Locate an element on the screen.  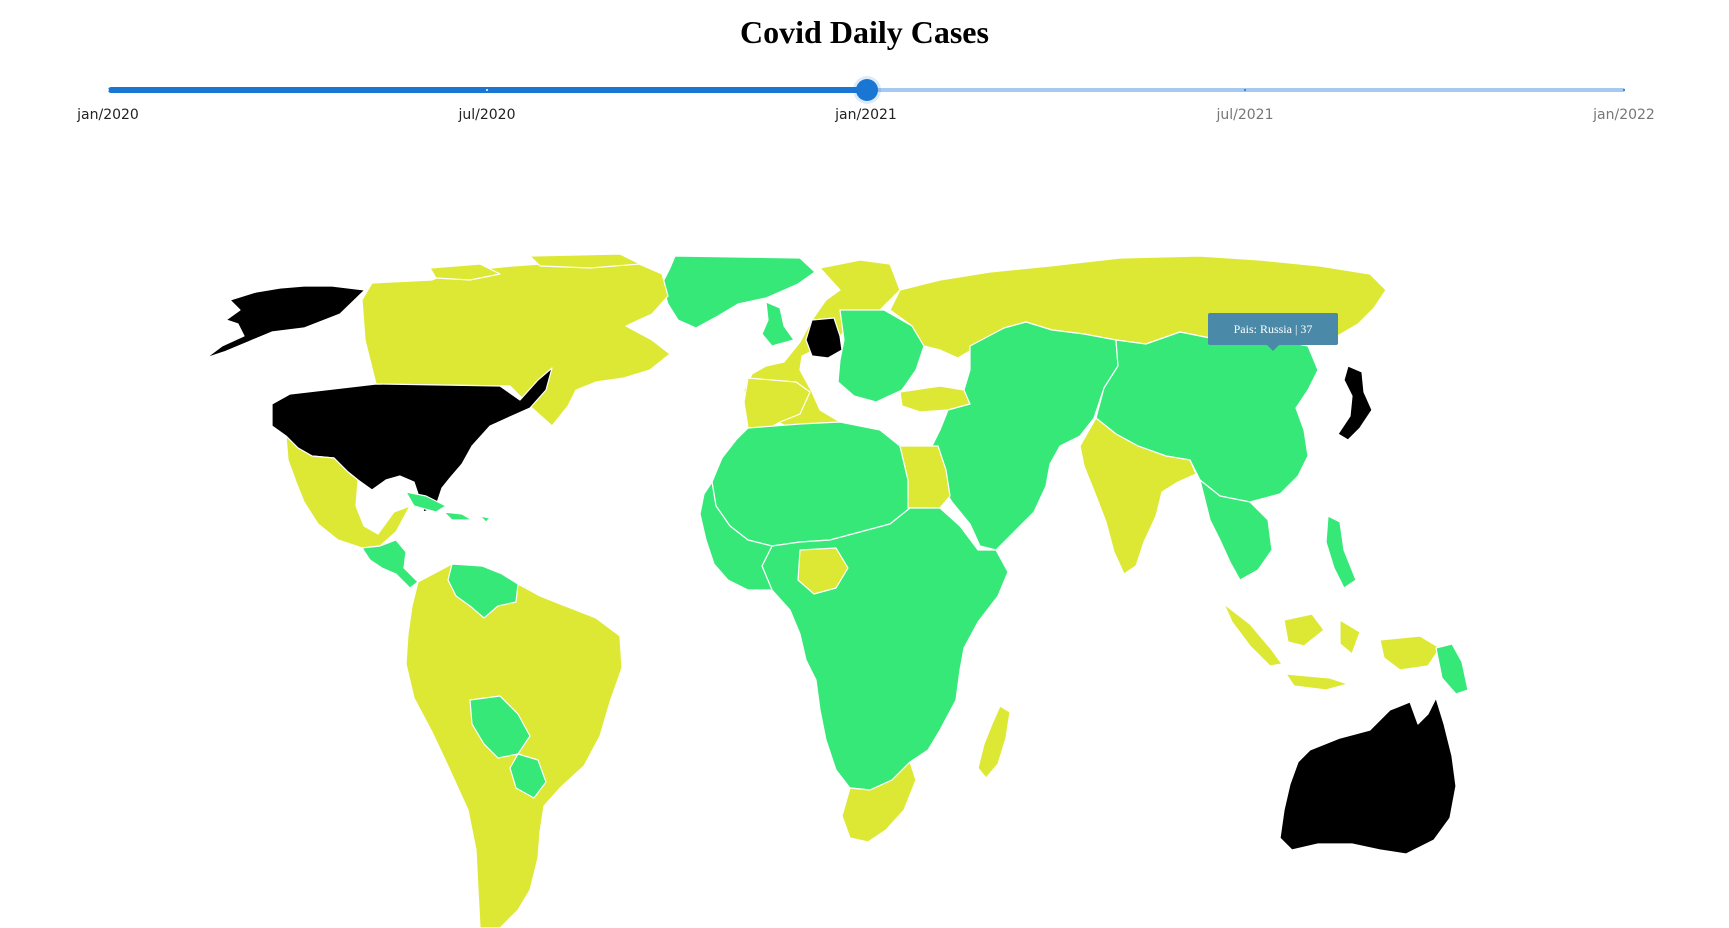
page-title: Covid Daily Cases is located at coordinates (864, 32).